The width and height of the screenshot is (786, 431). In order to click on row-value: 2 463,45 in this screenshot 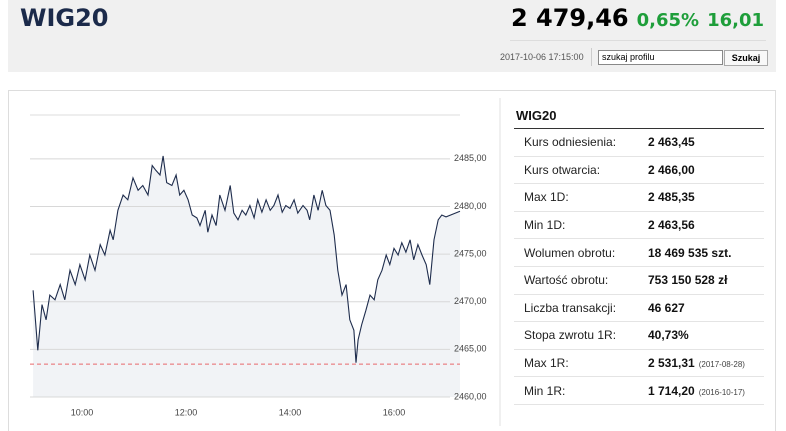, I will do `click(671, 142)`.